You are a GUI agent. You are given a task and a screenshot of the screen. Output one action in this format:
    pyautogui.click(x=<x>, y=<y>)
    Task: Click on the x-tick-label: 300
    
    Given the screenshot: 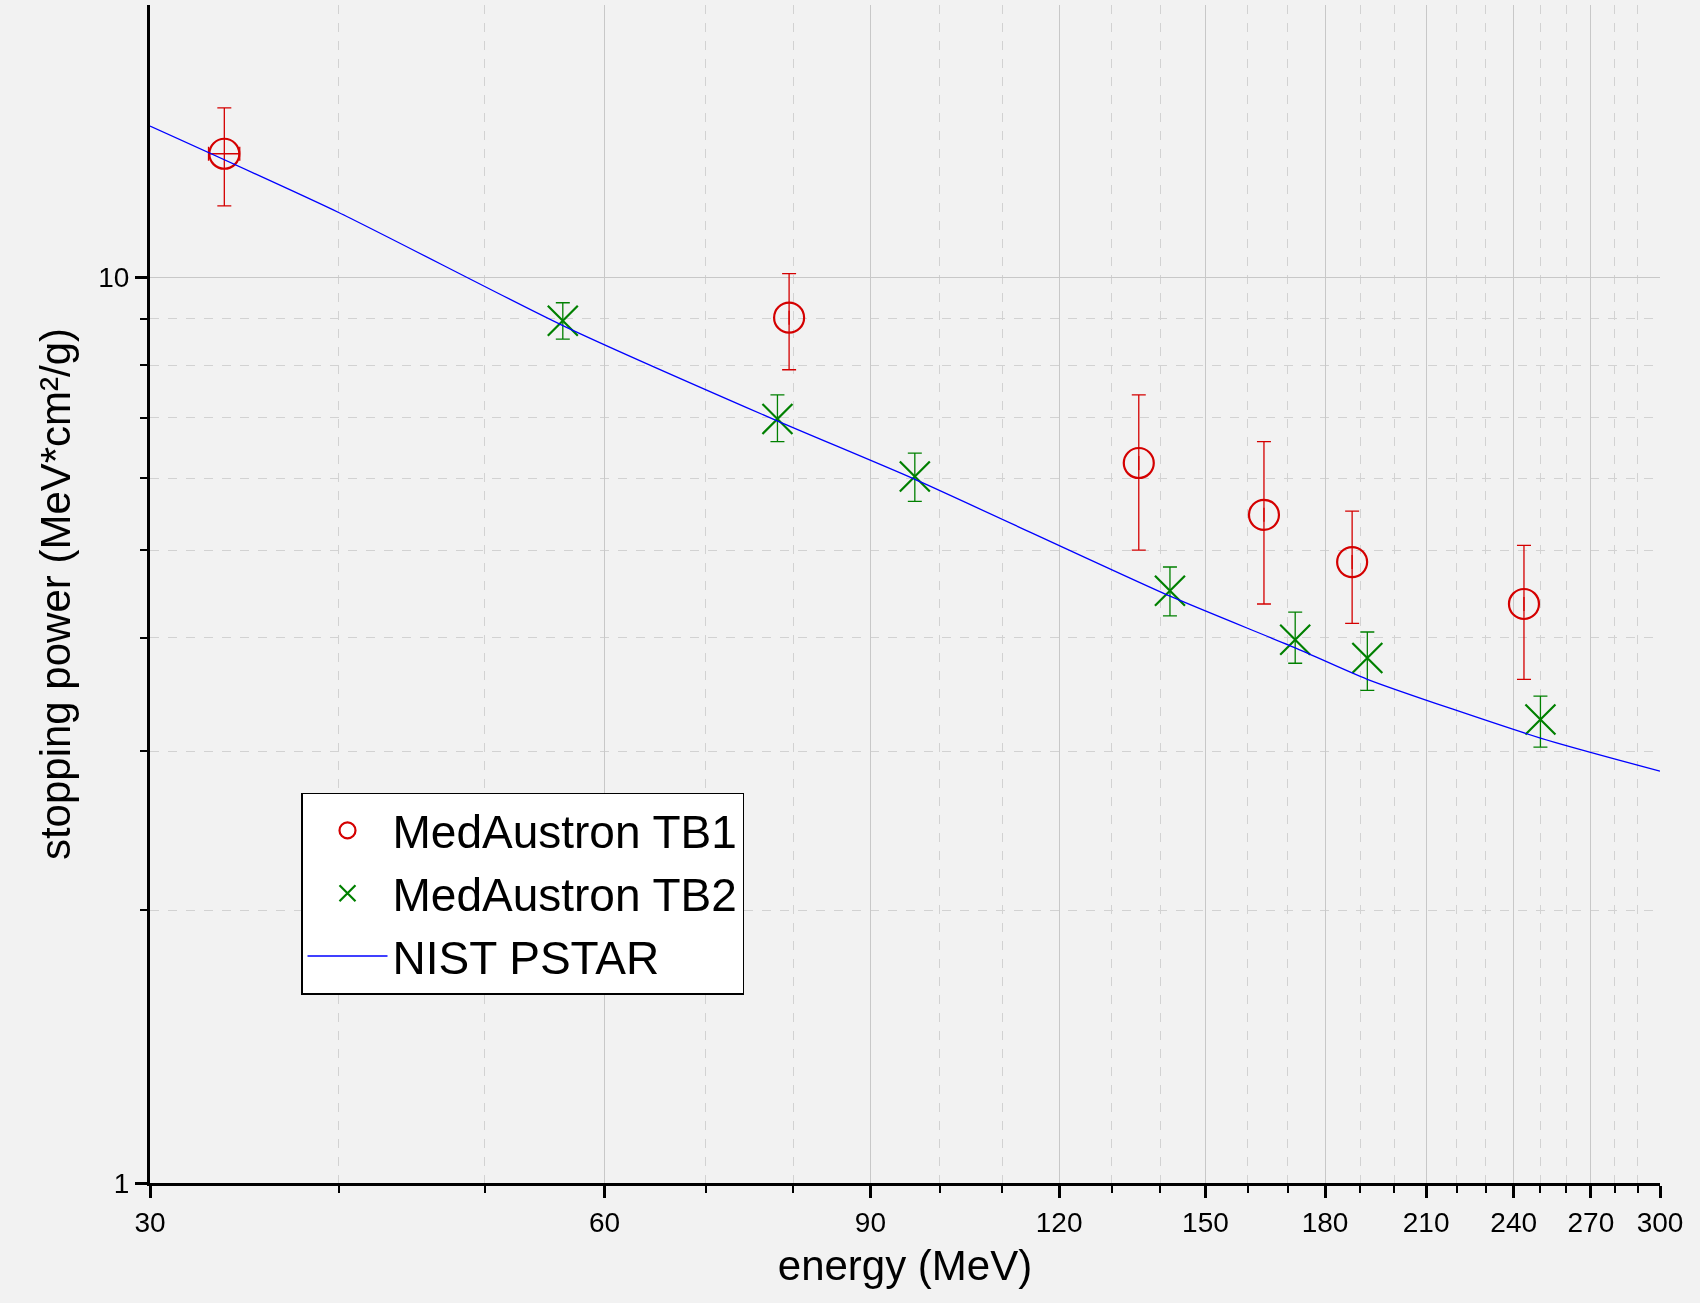 What is the action you would take?
    pyautogui.click(x=1660, y=1222)
    